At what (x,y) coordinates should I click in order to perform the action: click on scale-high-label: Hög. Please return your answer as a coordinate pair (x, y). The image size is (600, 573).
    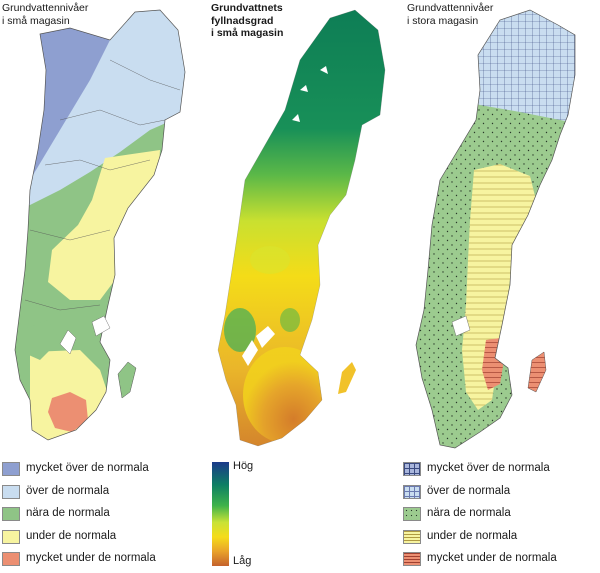
    Looking at the image, I should click on (243, 466).